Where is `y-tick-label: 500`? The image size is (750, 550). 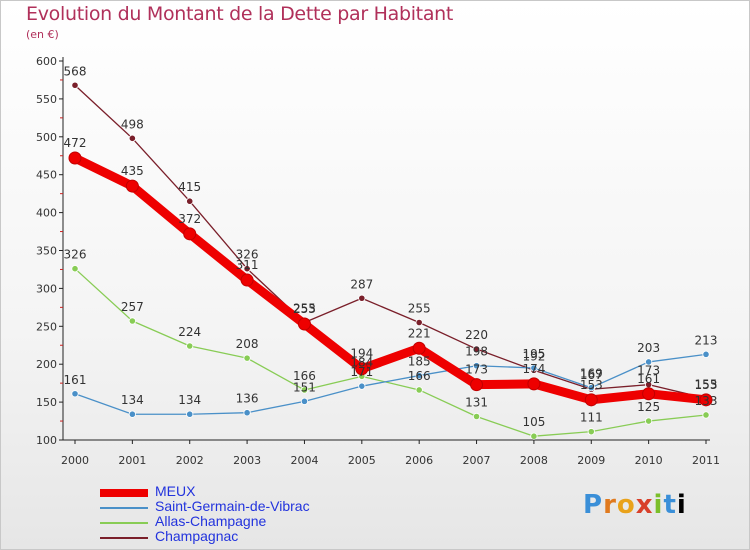 y-tick-label: 500 is located at coordinates (46, 137).